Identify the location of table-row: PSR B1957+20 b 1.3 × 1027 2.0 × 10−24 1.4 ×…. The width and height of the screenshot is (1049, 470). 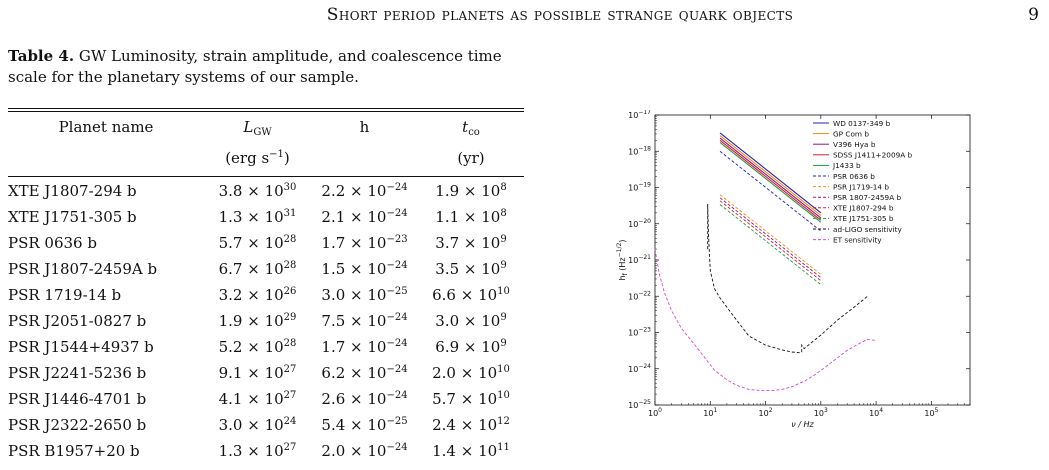
(266, 451).